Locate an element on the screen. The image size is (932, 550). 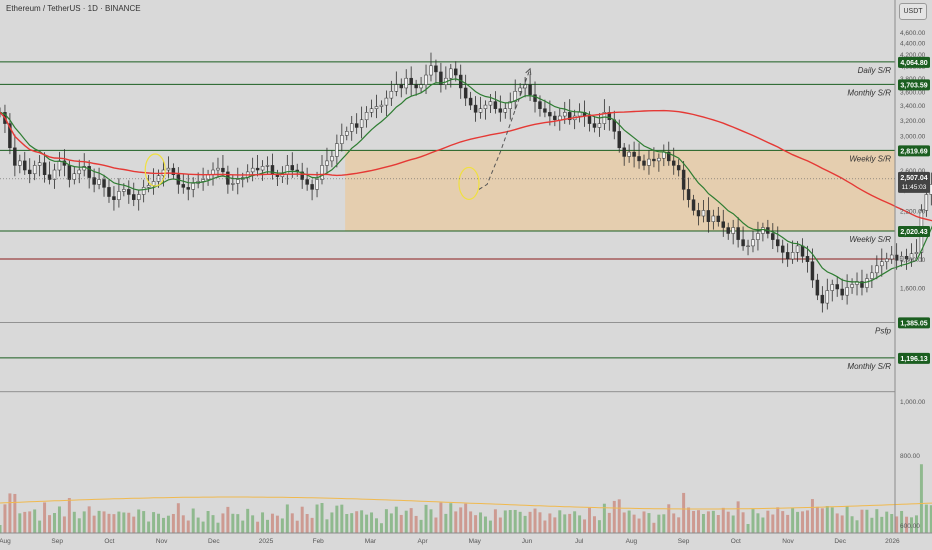
currency-button: USDT is located at coordinates (913, 11).